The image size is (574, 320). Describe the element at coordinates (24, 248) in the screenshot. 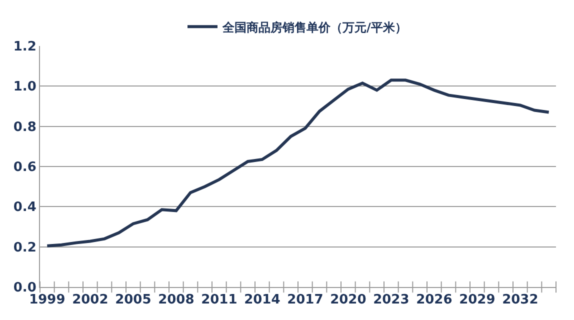

I see `y-tick-label: 0.2` at that location.